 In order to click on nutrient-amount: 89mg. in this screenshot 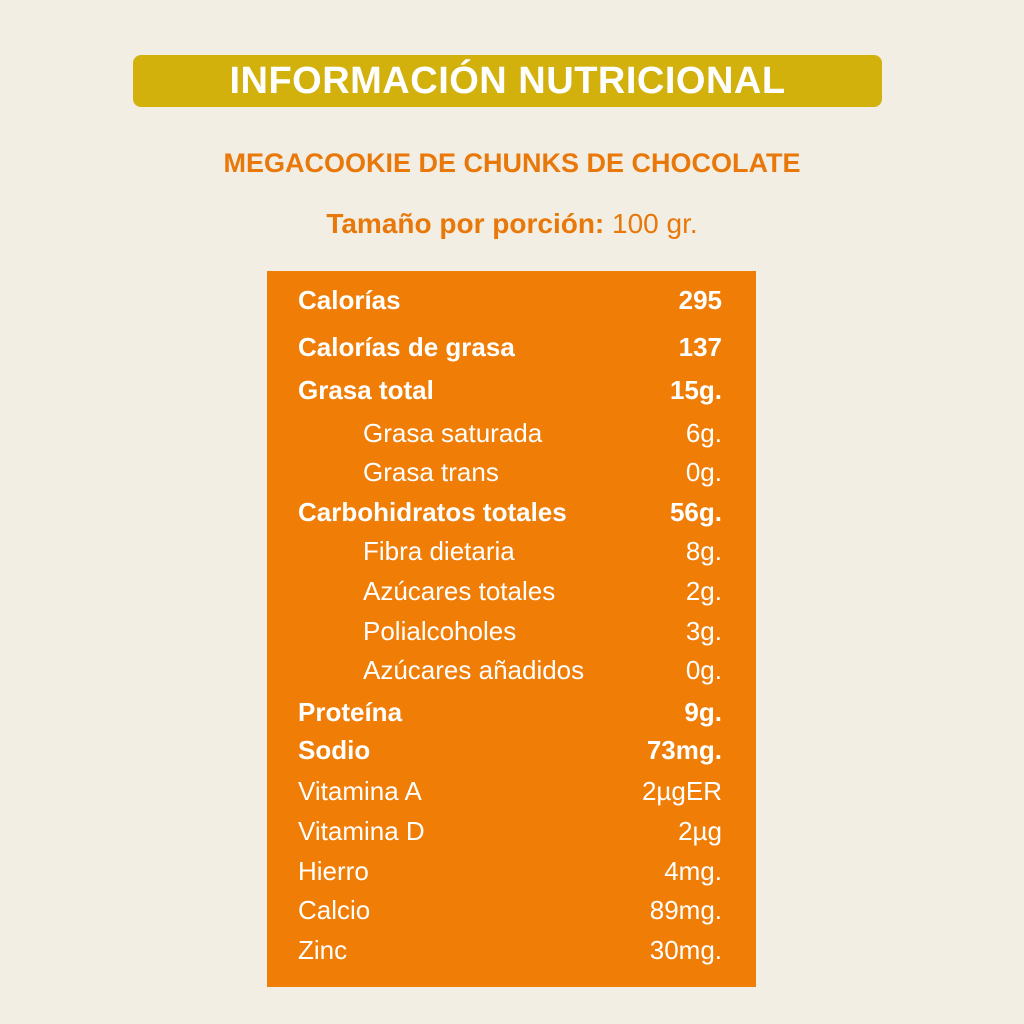, I will do `click(685, 910)`.